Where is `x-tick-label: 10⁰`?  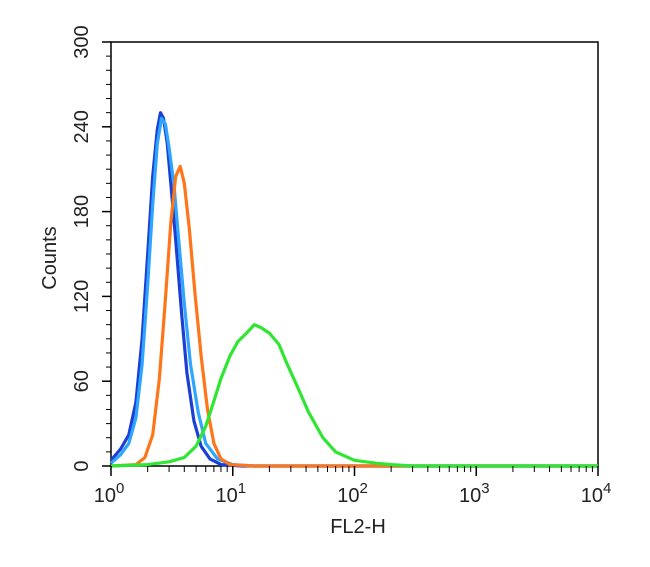 x-tick-label: 10⁰ is located at coordinates (109, 493).